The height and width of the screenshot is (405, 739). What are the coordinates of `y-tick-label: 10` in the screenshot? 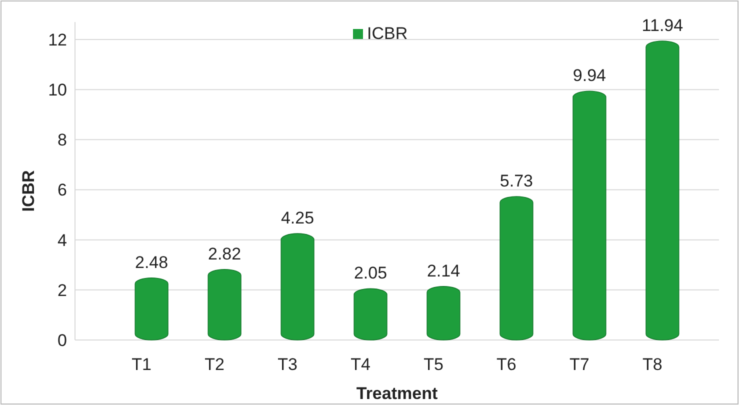 It's located at (57, 90).